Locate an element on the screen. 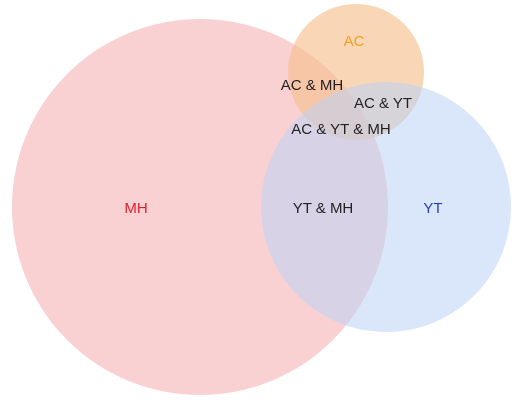 This screenshot has height=400, width=527. intersection-label-ac-yt-mh: AC & YT & MH is located at coordinates (340, 129).